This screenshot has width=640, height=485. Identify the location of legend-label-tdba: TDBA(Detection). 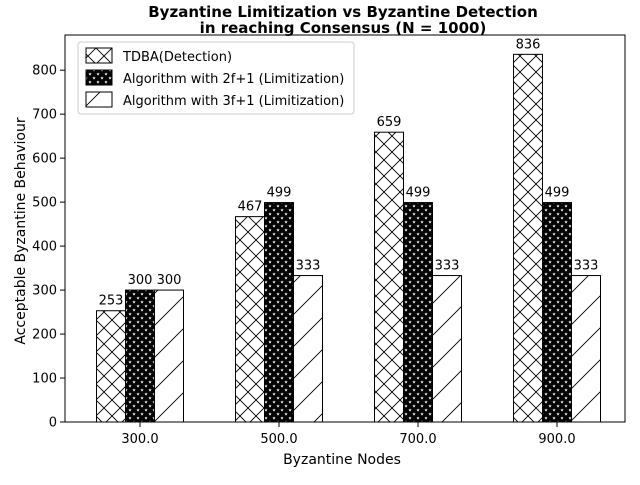
(177, 57).